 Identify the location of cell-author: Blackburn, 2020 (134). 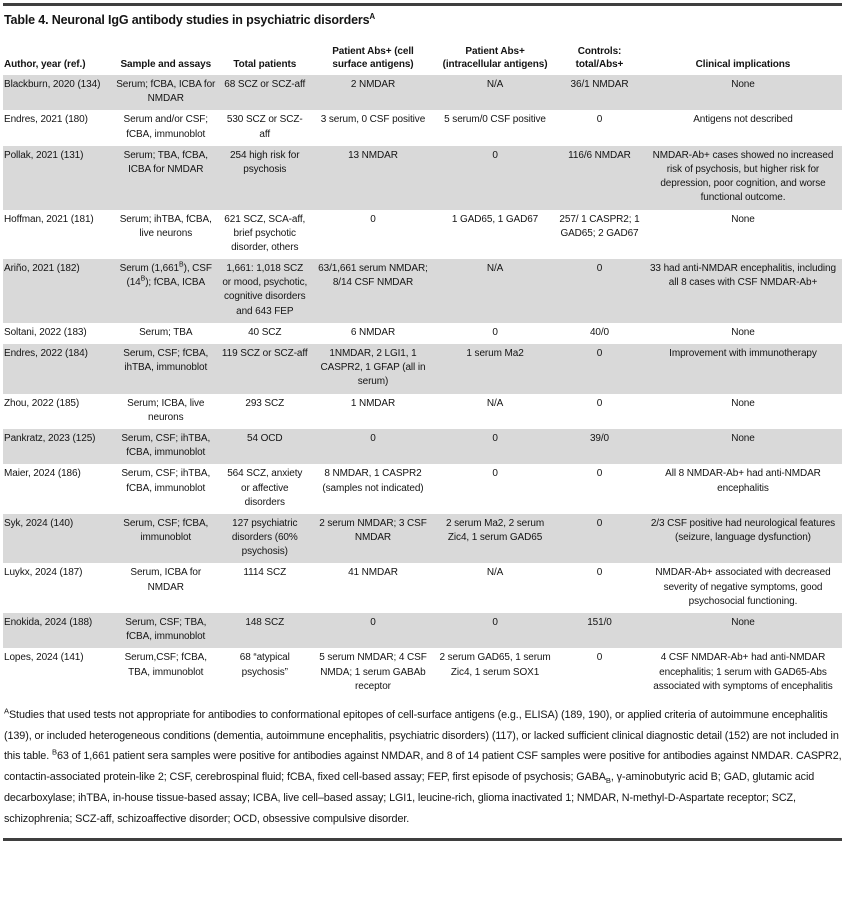
(52, 84).